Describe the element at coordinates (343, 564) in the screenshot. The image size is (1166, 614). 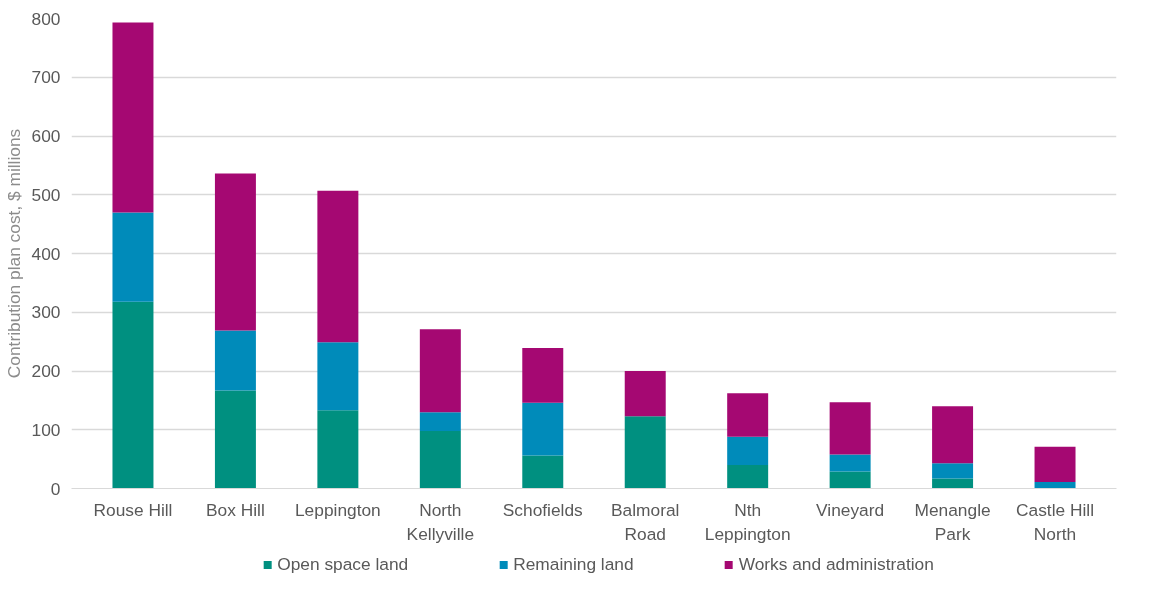
I see `legend-label: Open space land` at that location.